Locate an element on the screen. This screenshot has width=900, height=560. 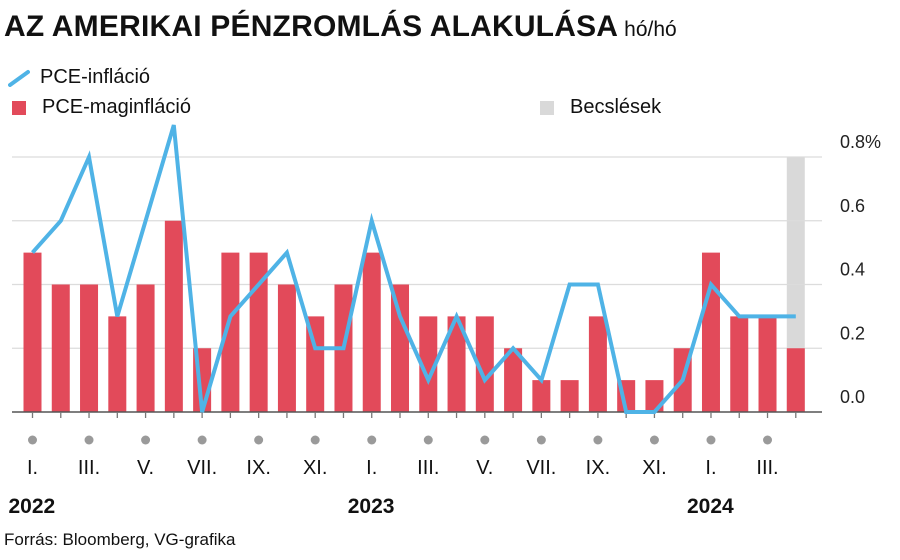
y-tick-label: 0.6 is located at coordinates (852, 206).